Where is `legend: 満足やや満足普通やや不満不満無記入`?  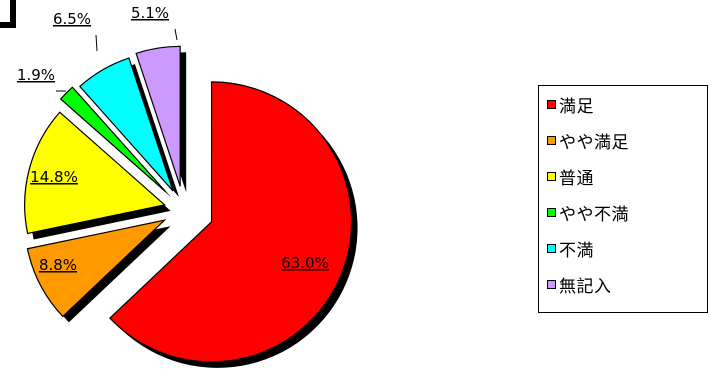 legend: 満足やや満足普通やや不満不満無記入 is located at coordinates (623, 199).